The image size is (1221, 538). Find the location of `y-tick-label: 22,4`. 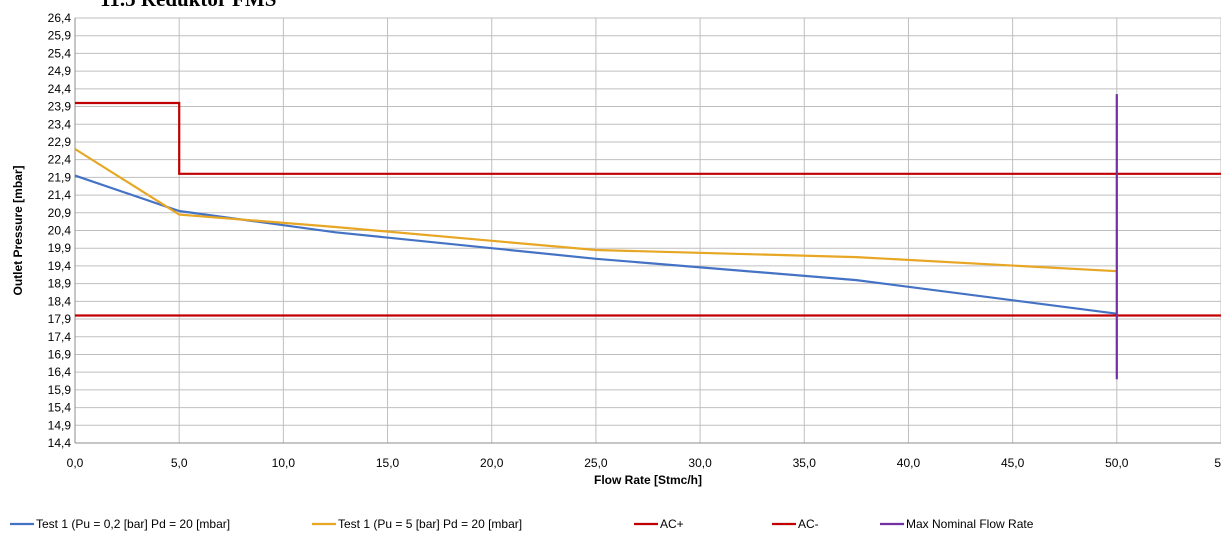

y-tick-label: 22,4 is located at coordinates (60, 160).